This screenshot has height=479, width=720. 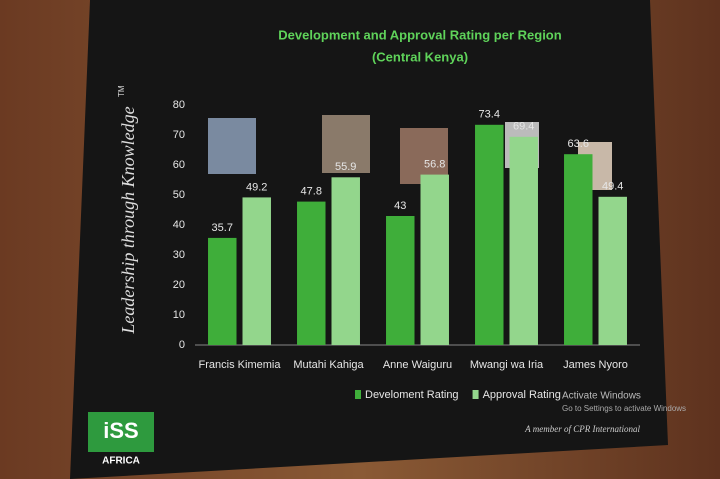 What do you see at coordinates (311, 192) in the screenshot?
I see `data-label: 47.8` at bounding box center [311, 192].